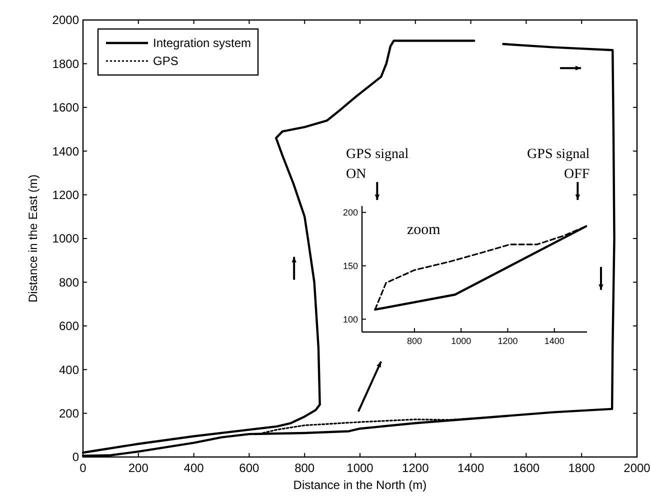 The image size is (651, 504). What do you see at coordinates (76, 457) in the screenshot?
I see `y-tick-label: 0` at bounding box center [76, 457].